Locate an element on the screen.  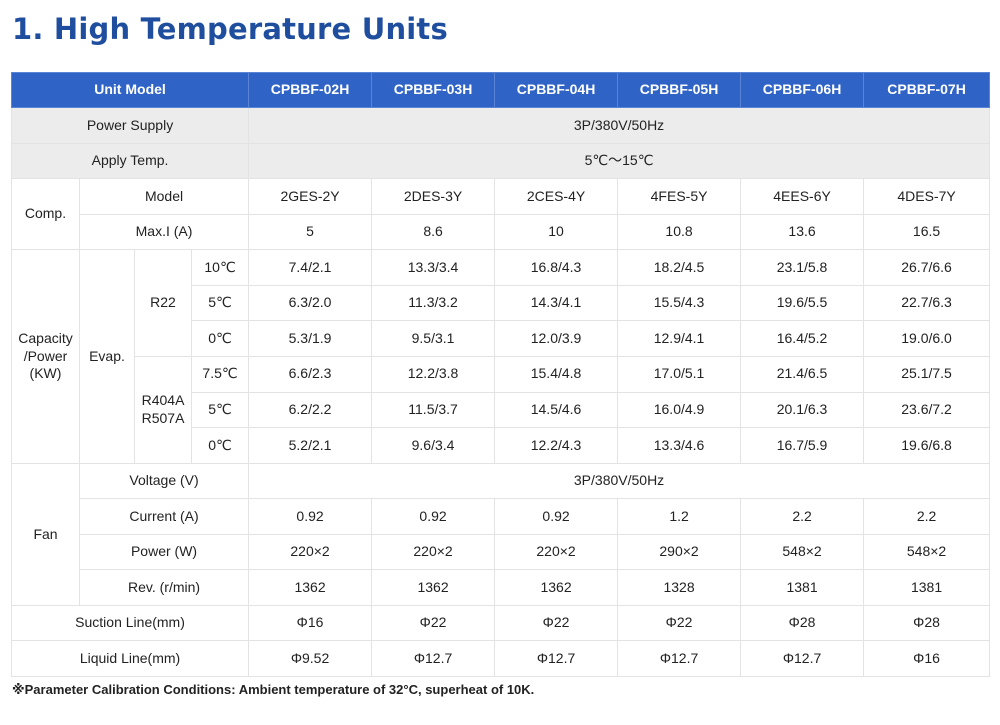
capacity-cell: 19.0/6.0 is located at coordinates (927, 338).